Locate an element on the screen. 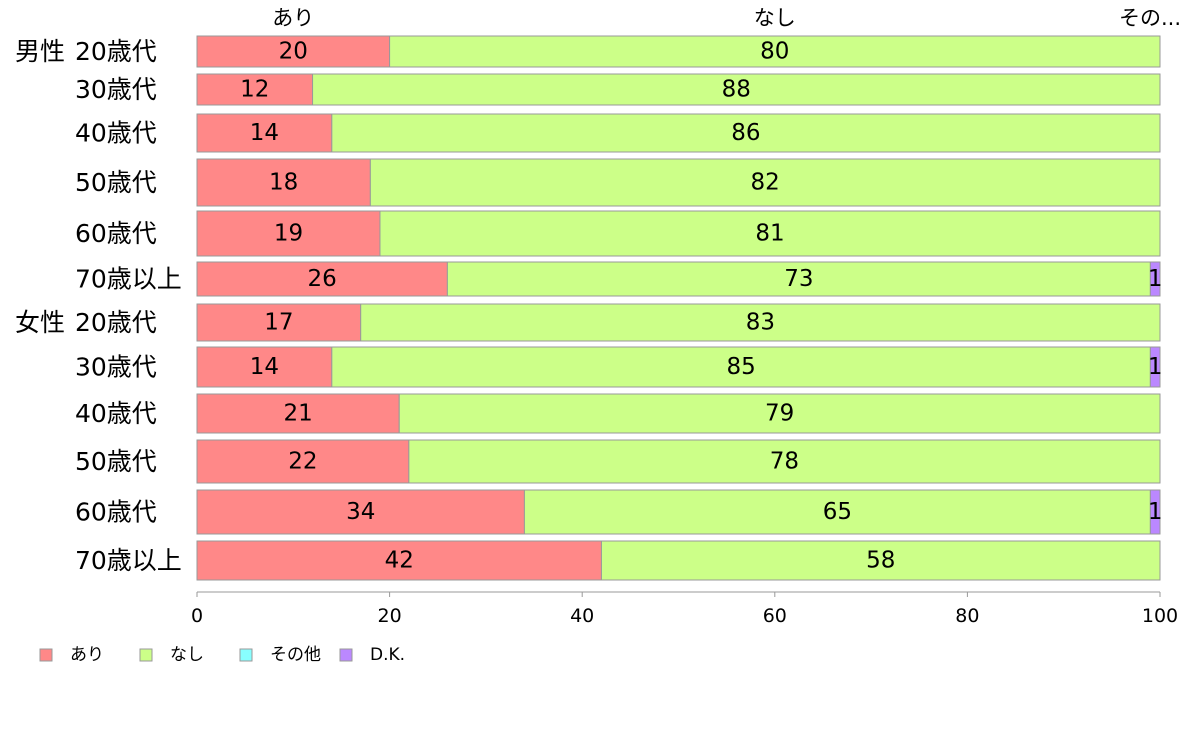 The height and width of the screenshot is (736, 1188). data-label: 19 is located at coordinates (288, 234).